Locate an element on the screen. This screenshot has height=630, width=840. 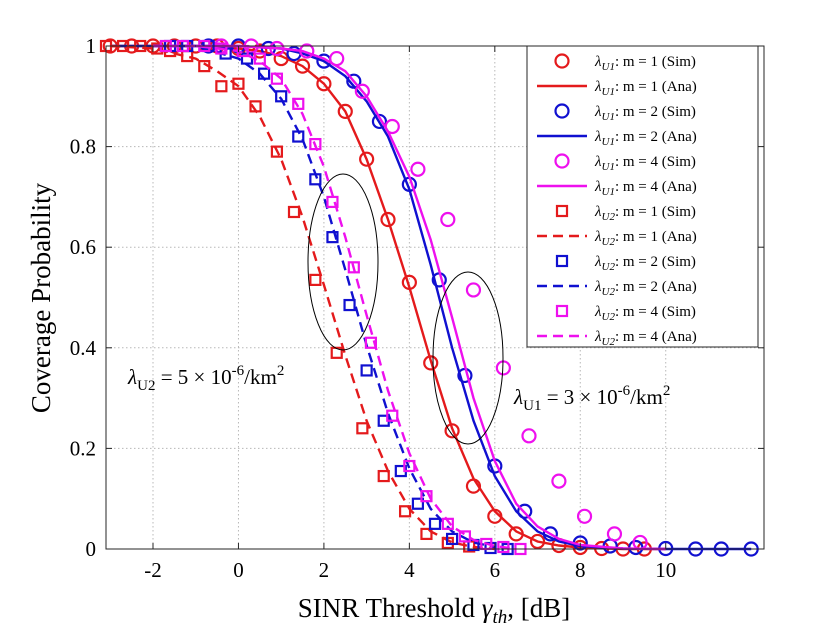
annotation-u2-exp2: 2 is located at coordinates (281, 371).